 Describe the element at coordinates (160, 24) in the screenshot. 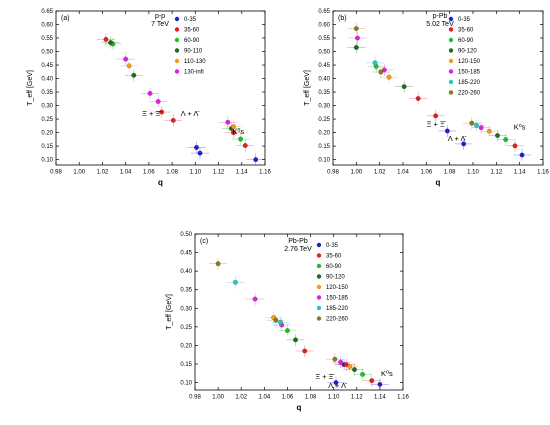

I see `energy-label: 7 TeV` at that location.